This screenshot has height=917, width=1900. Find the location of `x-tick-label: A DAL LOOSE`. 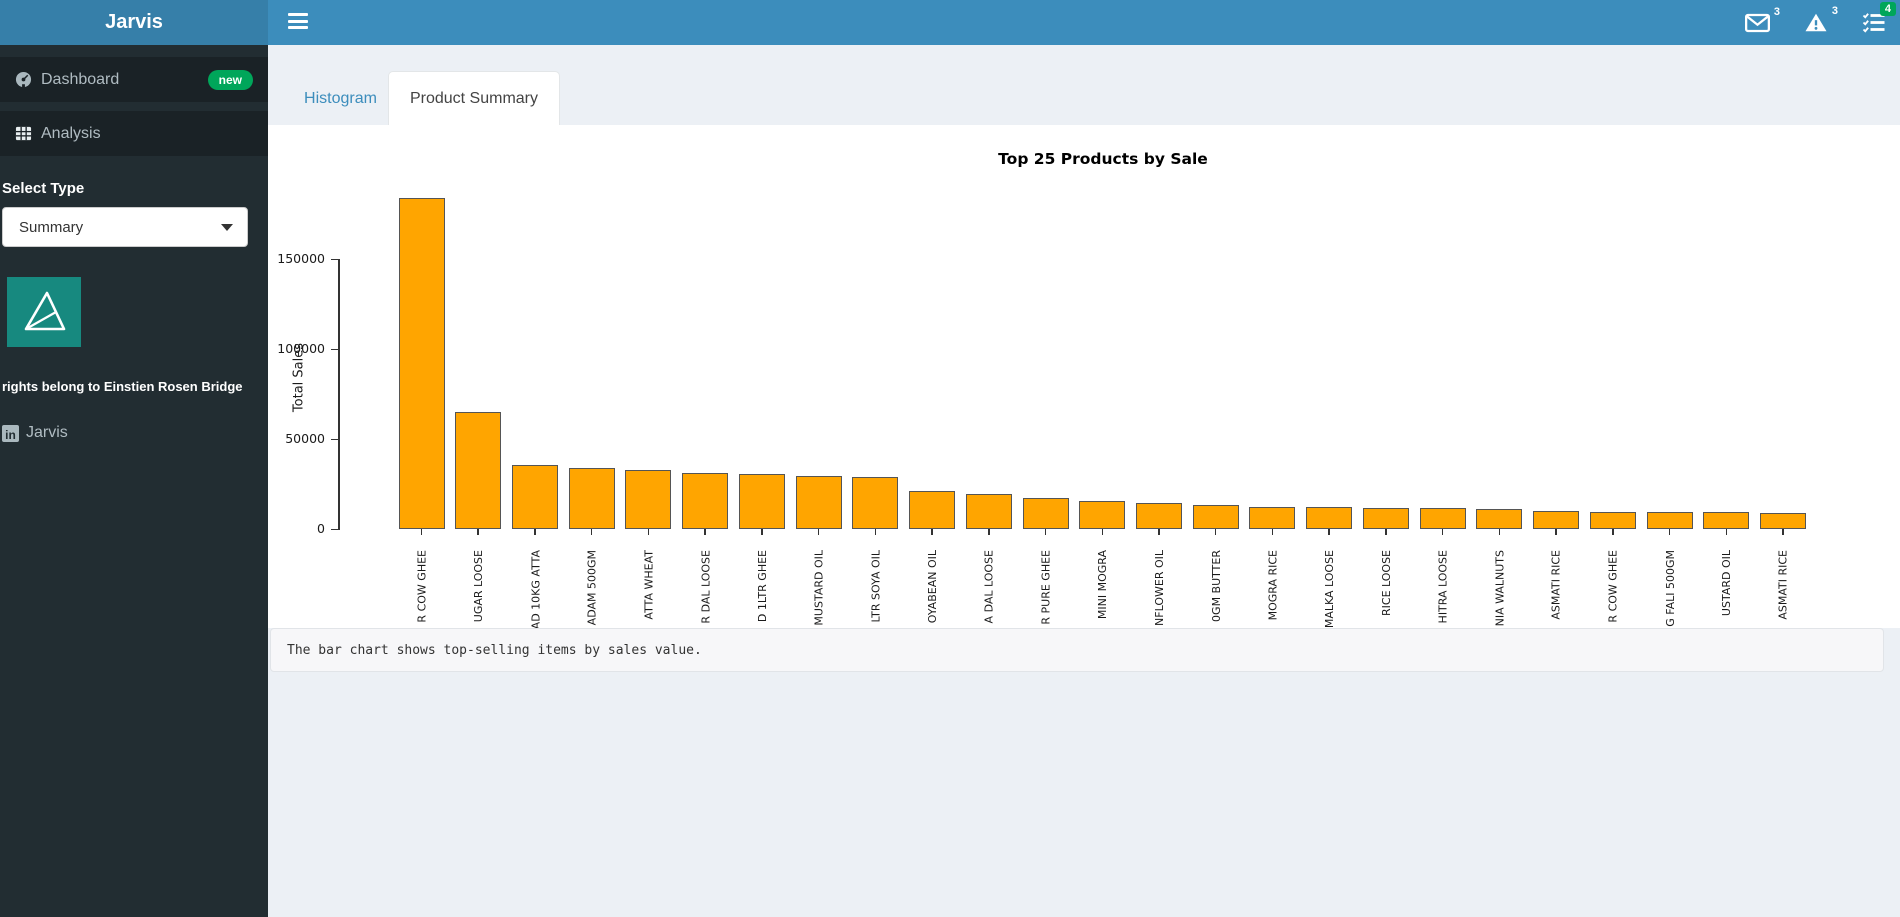

x-tick-label: A DAL LOOSE is located at coordinates (989, 587).